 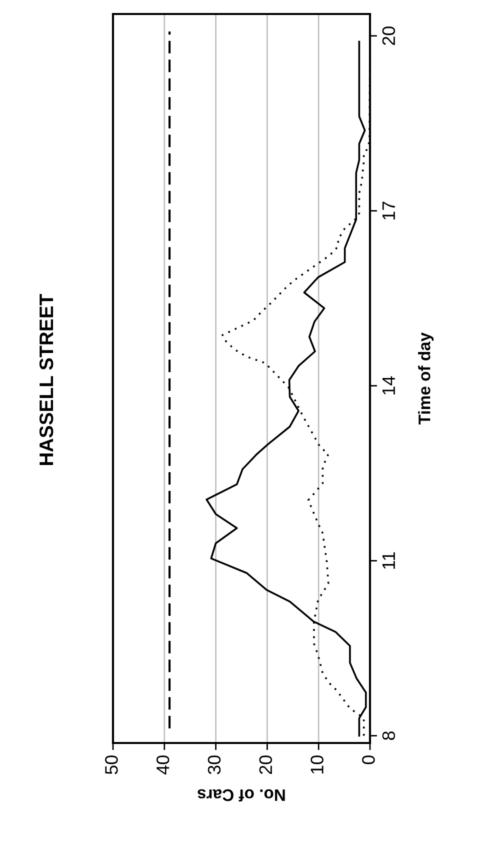 I want to click on x-axis-title: No. of Cars, so click(x=241, y=795).